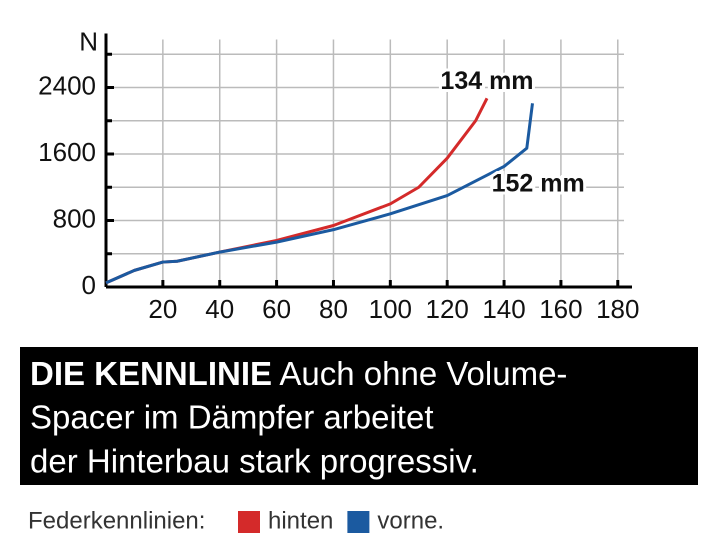  I want to click on caption-line: DIE KENNLINIE Auch ohne Volume-, so click(298, 373).